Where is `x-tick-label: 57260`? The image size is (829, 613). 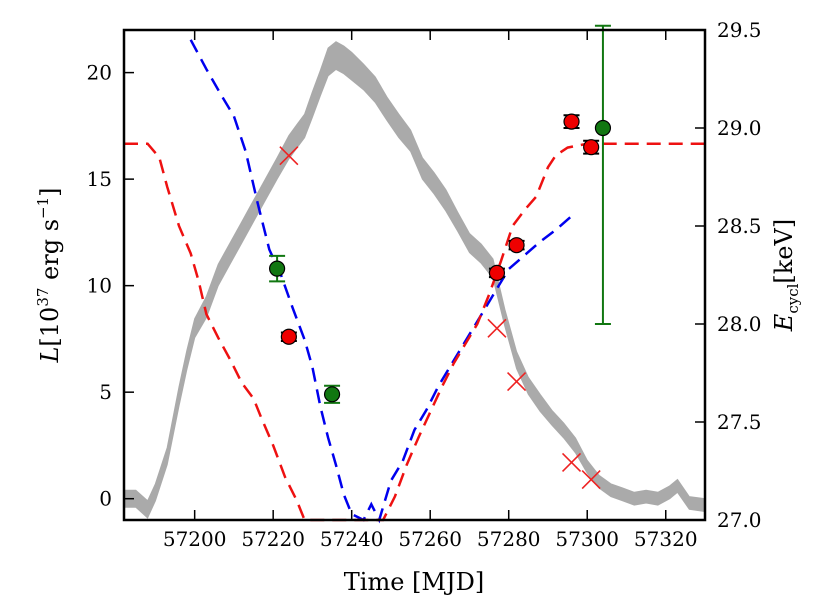
x-tick-label: 57260 is located at coordinates (430, 539).